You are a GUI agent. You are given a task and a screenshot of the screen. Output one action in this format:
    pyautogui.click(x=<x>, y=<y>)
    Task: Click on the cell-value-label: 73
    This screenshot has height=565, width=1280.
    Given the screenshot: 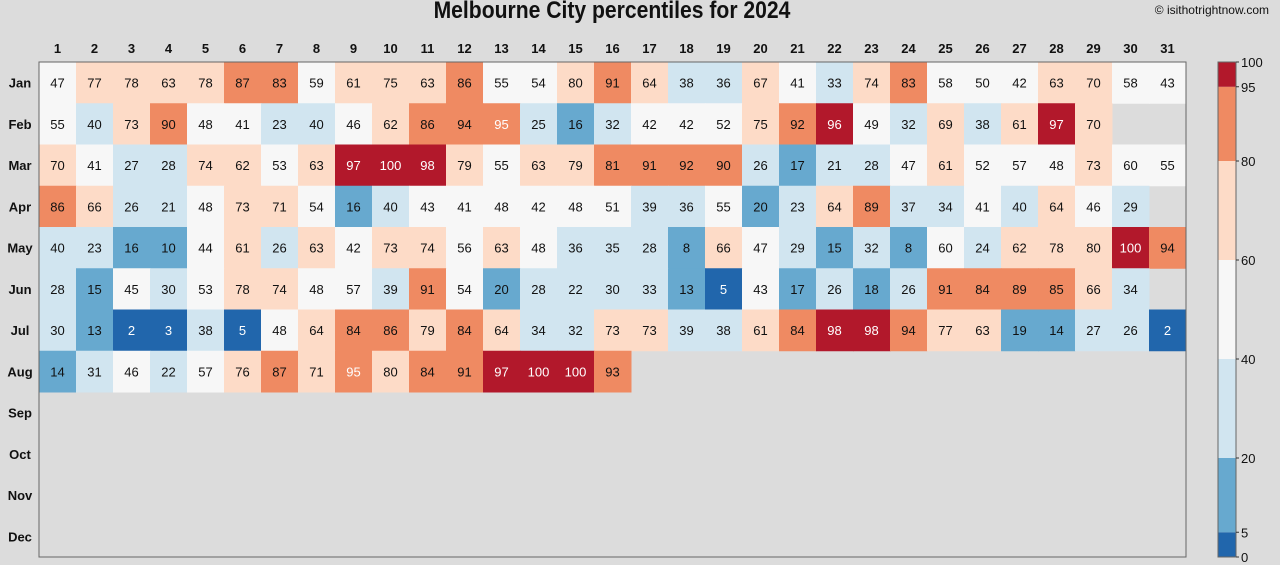 What is the action you would take?
    pyautogui.click(x=612, y=330)
    